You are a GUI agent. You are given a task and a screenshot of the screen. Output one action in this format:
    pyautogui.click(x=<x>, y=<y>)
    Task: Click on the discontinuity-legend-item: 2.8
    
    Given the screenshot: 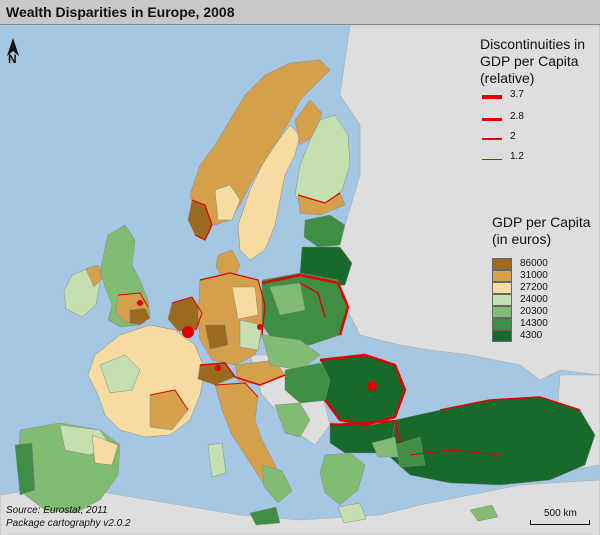 What is the action you would take?
    pyautogui.click(x=535, y=119)
    